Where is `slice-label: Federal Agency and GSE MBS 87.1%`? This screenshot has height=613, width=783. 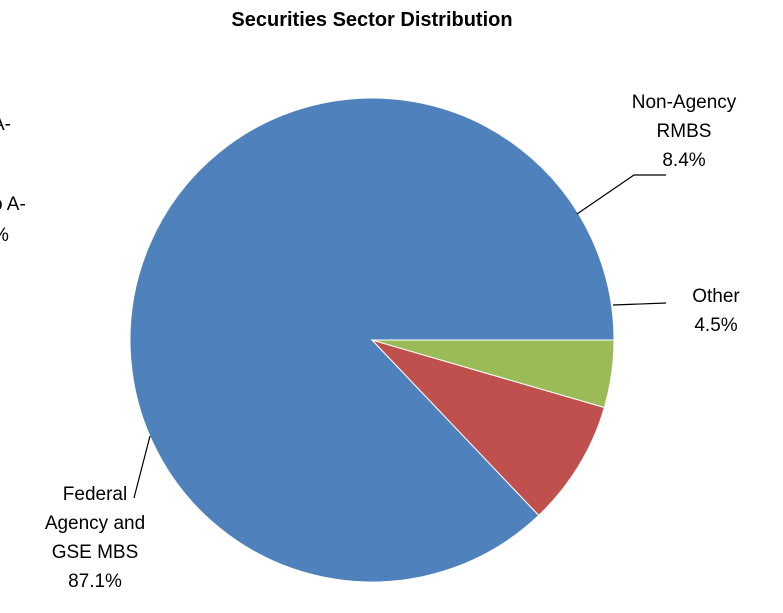
slice-label: Federal Agency and GSE MBS 87.1% is located at coordinates (95, 538).